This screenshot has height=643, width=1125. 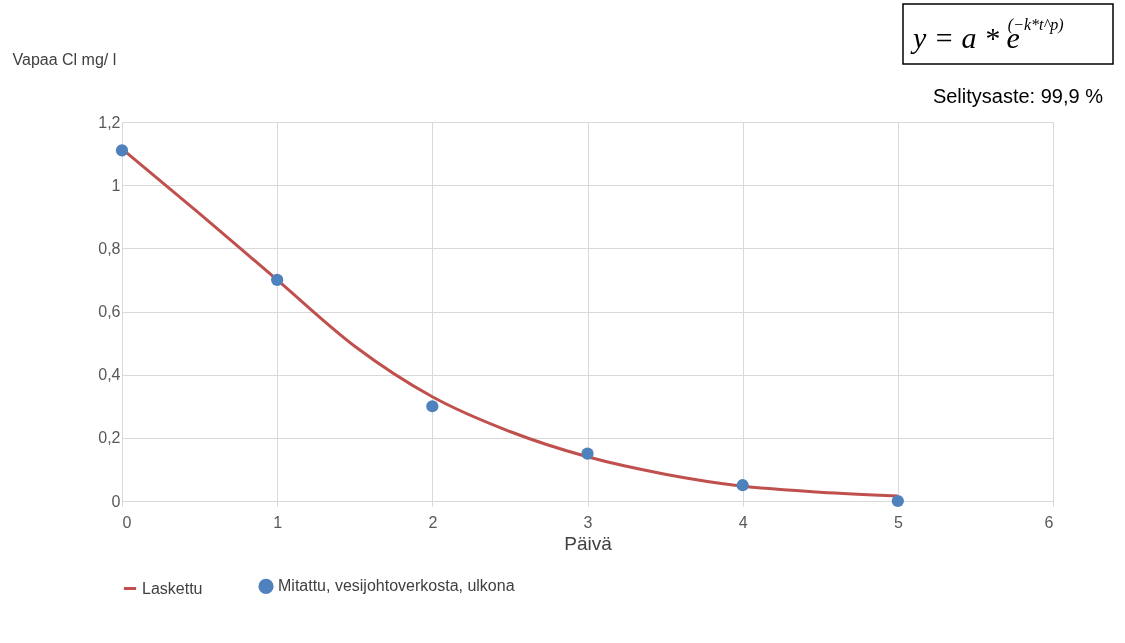 I want to click on x-tick-label: 3, so click(x=588, y=522).